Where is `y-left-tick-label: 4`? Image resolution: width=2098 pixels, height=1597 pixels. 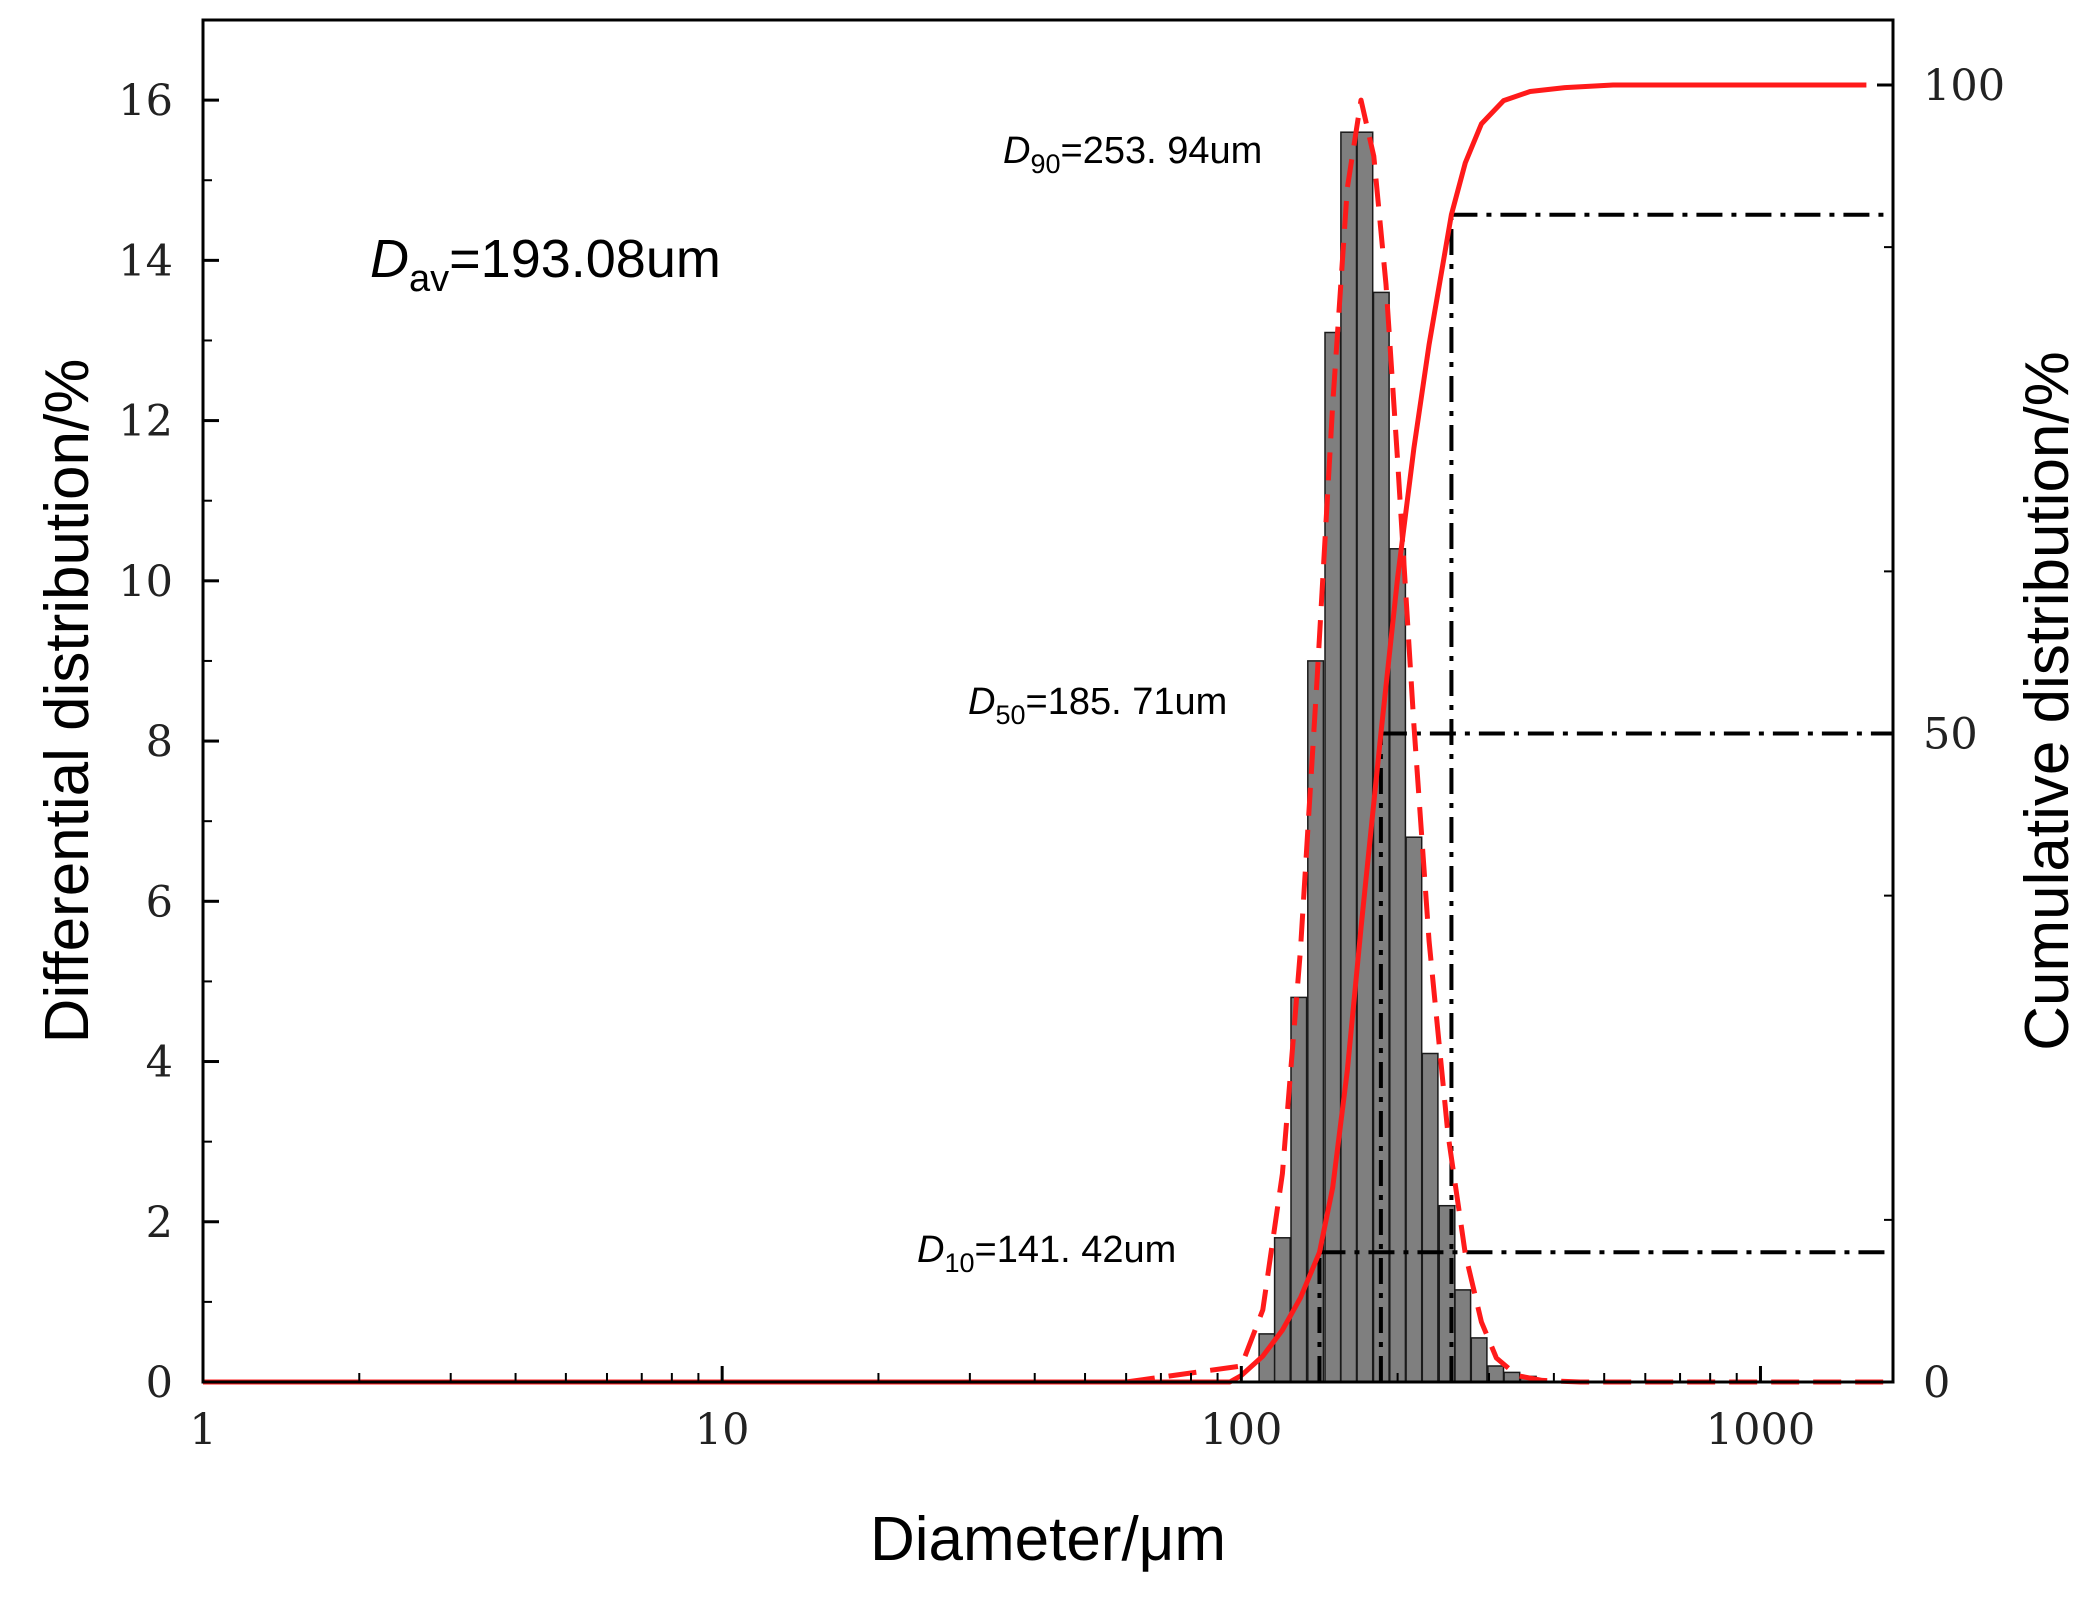 y-left-tick-label: 4 is located at coordinates (159, 1063).